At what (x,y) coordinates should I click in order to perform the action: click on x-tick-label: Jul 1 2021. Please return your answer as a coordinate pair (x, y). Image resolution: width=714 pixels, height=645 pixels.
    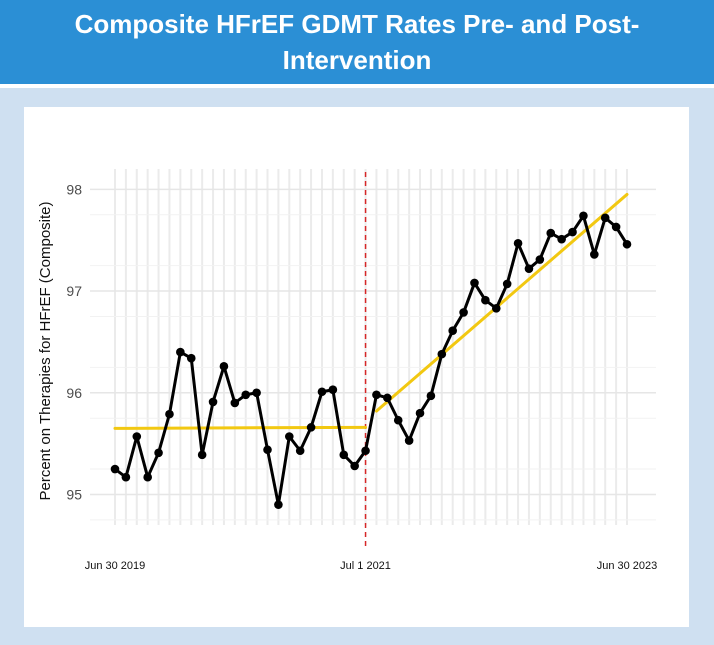
    Looking at the image, I should click on (365, 566).